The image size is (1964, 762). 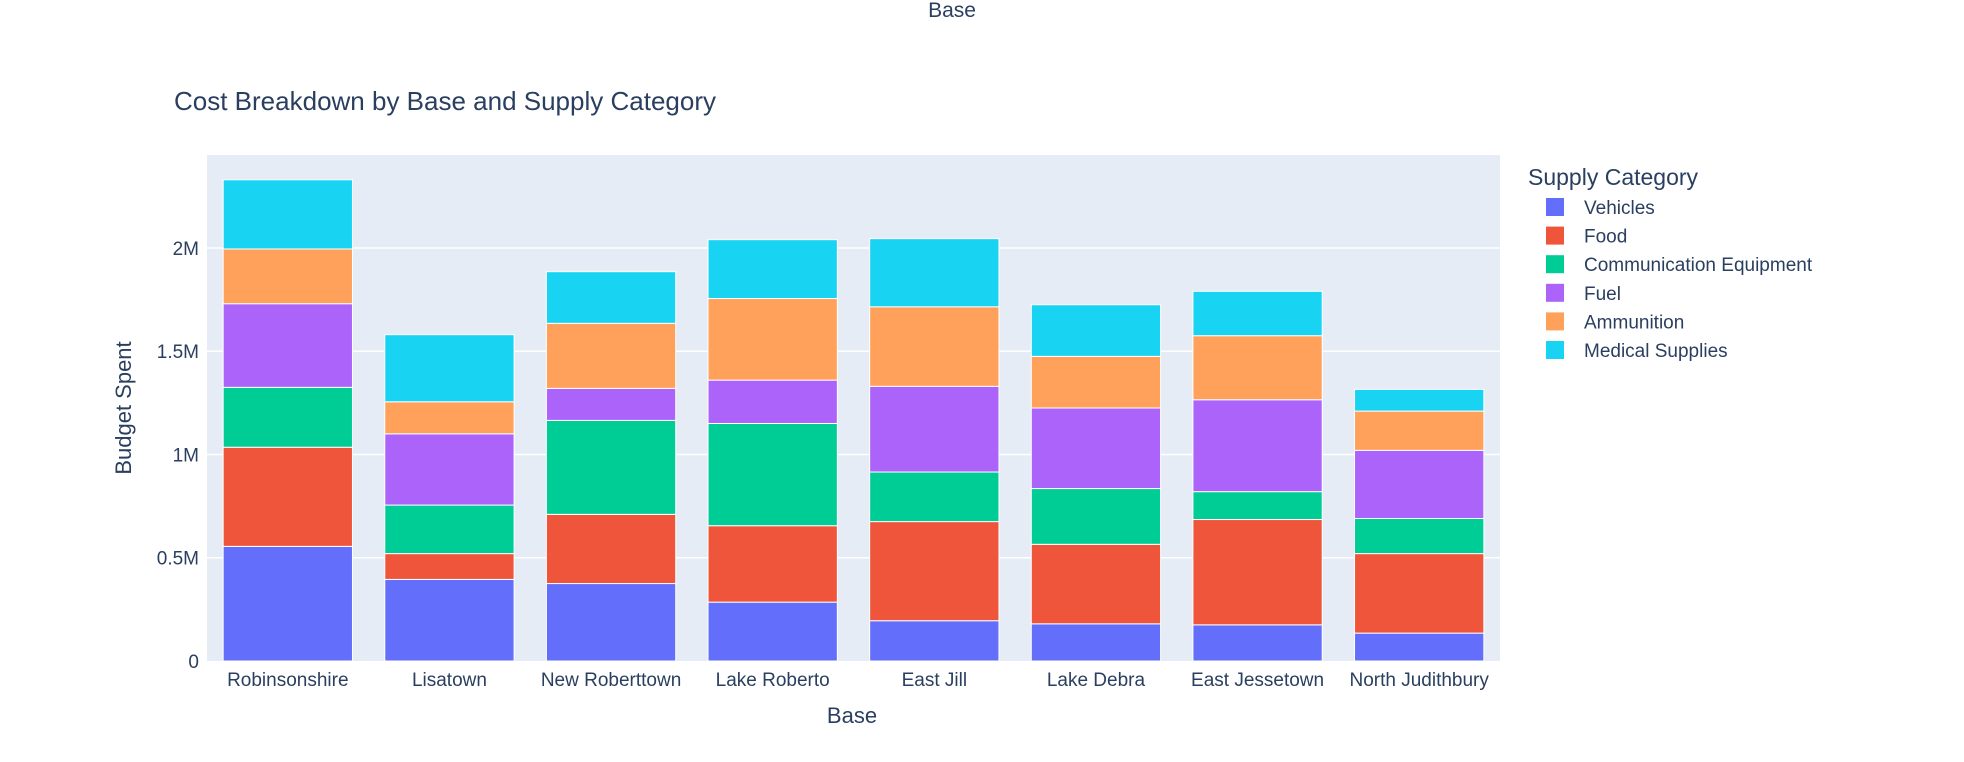 What do you see at coordinates (186, 455) in the screenshot?
I see `y-tick-label: 1M` at bounding box center [186, 455].